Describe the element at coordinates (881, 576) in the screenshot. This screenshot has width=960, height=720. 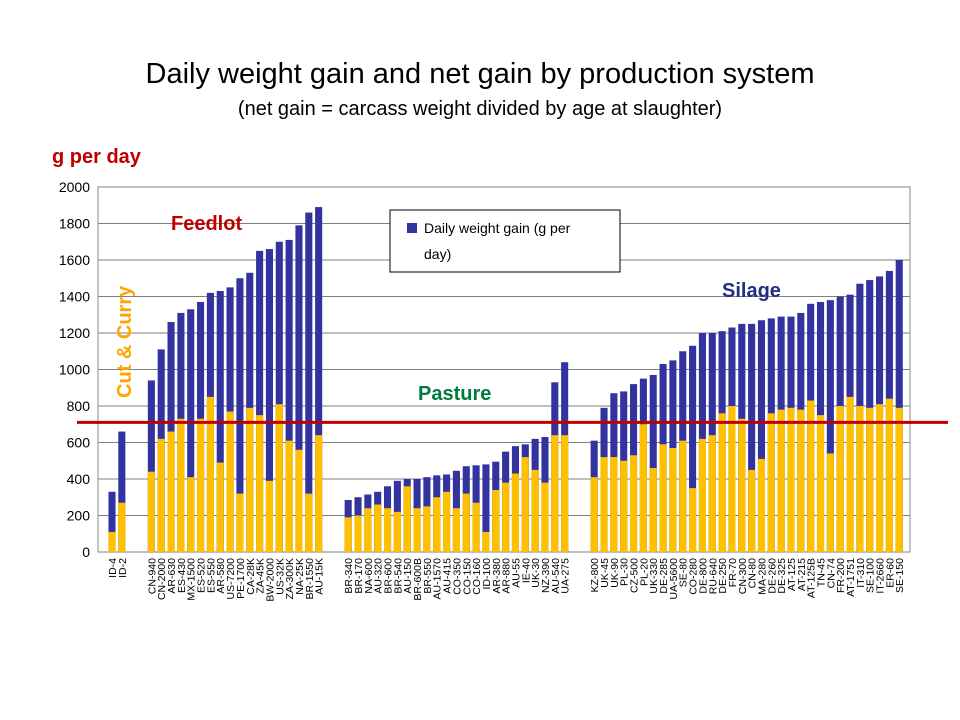
I see `x-tick-label: IT-2660` at that location.